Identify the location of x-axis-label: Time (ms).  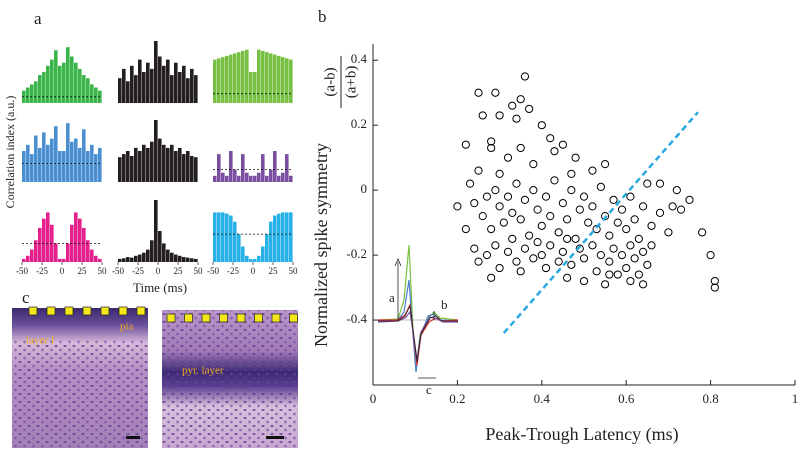
(160, 287).